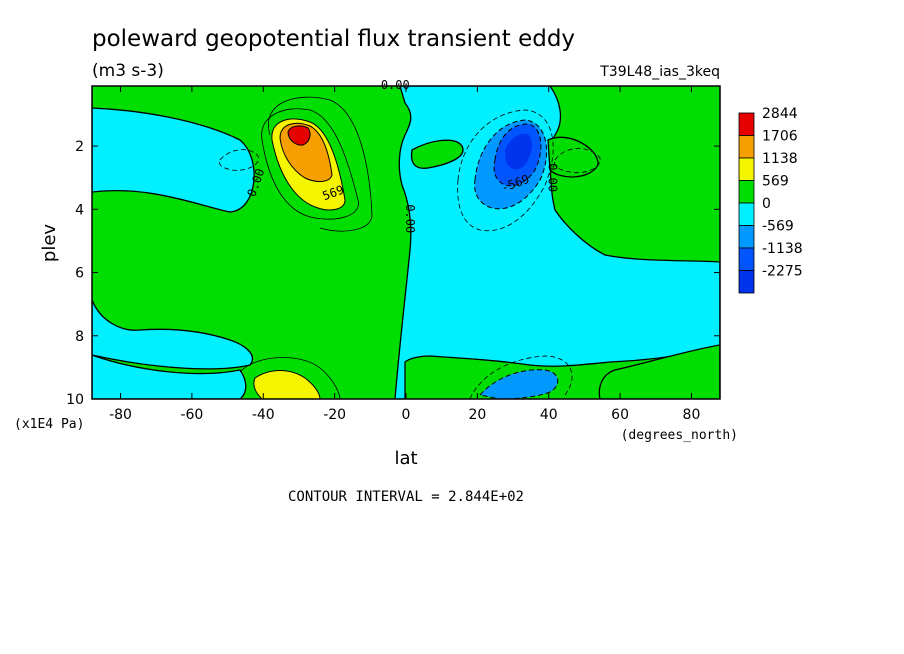 The width and height of the screenshot is (904, 654). What do you see at coordinates (780, 137) in the screenshot?
I see `legend-label: 1706` at bounding box center [780, 137].